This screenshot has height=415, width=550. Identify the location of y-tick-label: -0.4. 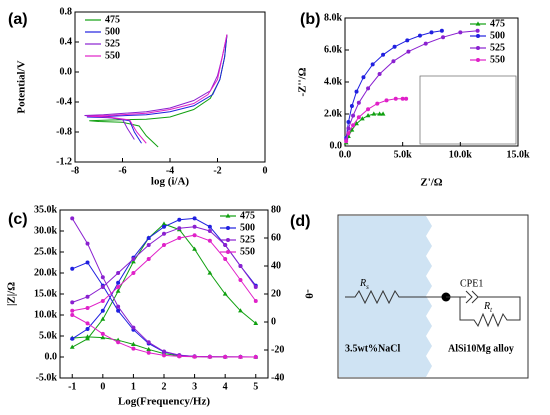
(64, 101).